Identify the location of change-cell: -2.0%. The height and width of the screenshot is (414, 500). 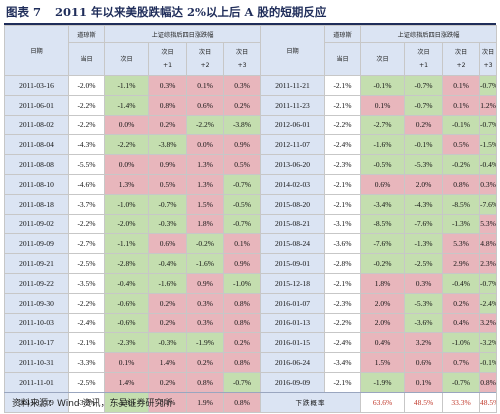
(126, 224).